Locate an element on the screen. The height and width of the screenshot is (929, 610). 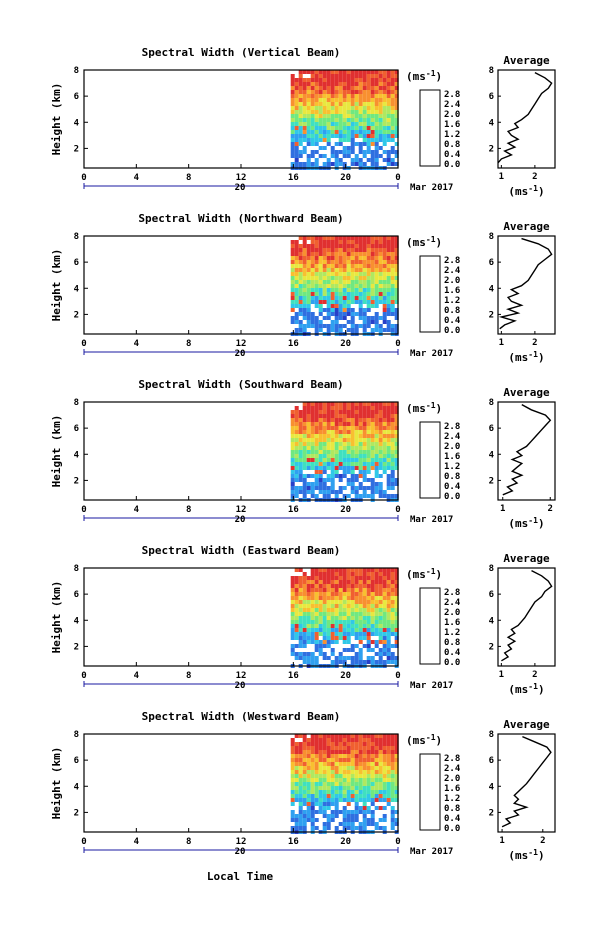
average-x-label-exp: -1 is located at coordinates (533, 686).